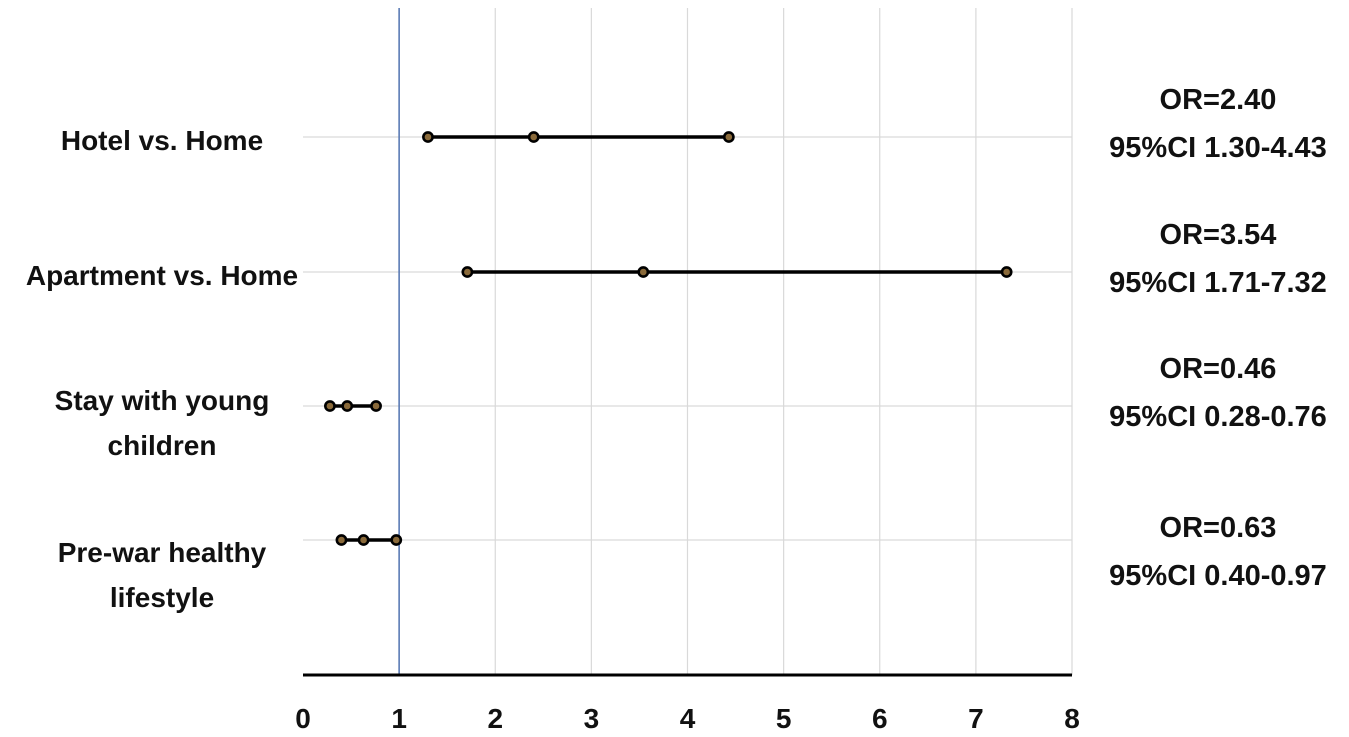 This screenshot has height=737, width=1349. Describe the element at coordinates (162, 400) in the screenshot. I see `row-label-line: Stay with young` at that location.